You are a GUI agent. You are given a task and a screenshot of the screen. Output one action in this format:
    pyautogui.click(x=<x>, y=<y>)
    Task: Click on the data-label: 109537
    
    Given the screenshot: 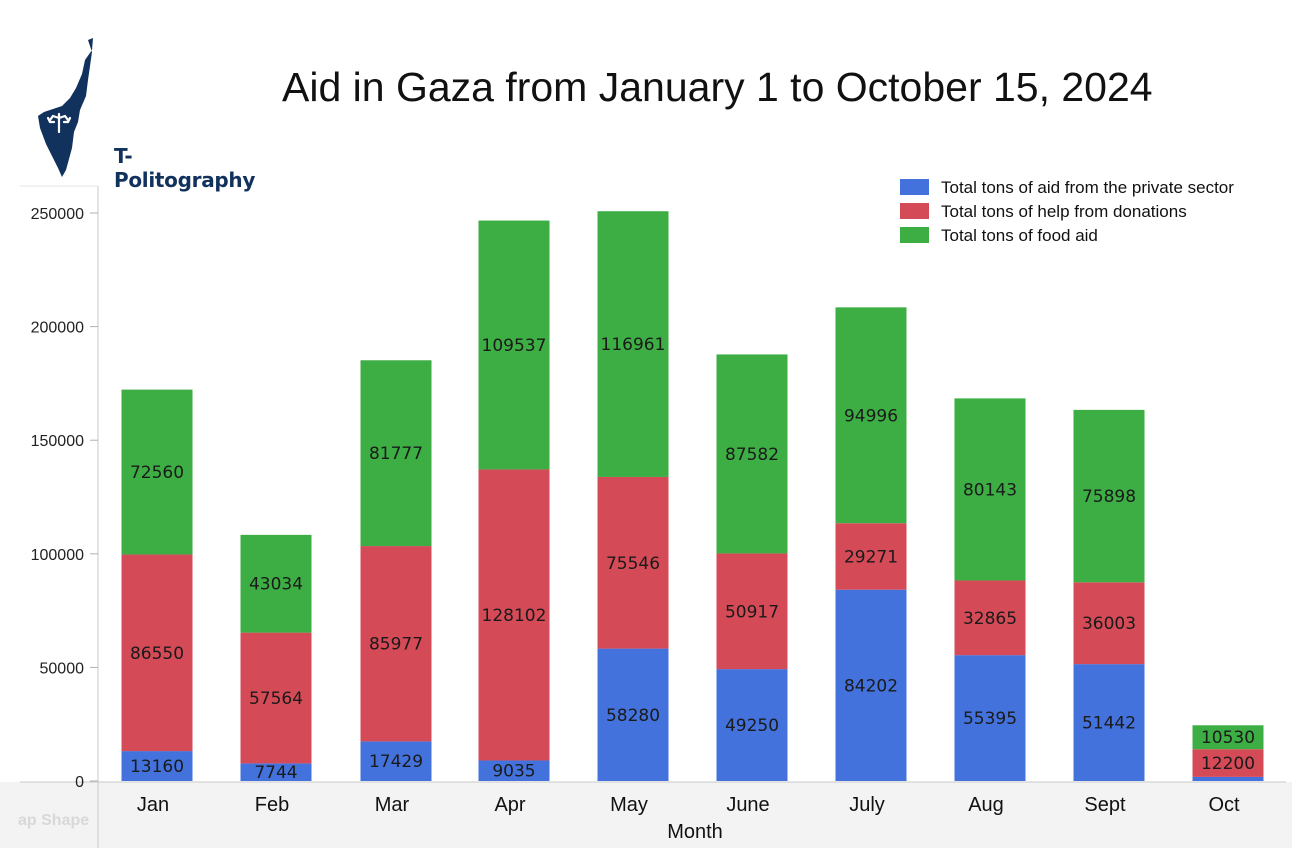 What is the action you would take?
    pyautogui.click(x=514, y=346)
    